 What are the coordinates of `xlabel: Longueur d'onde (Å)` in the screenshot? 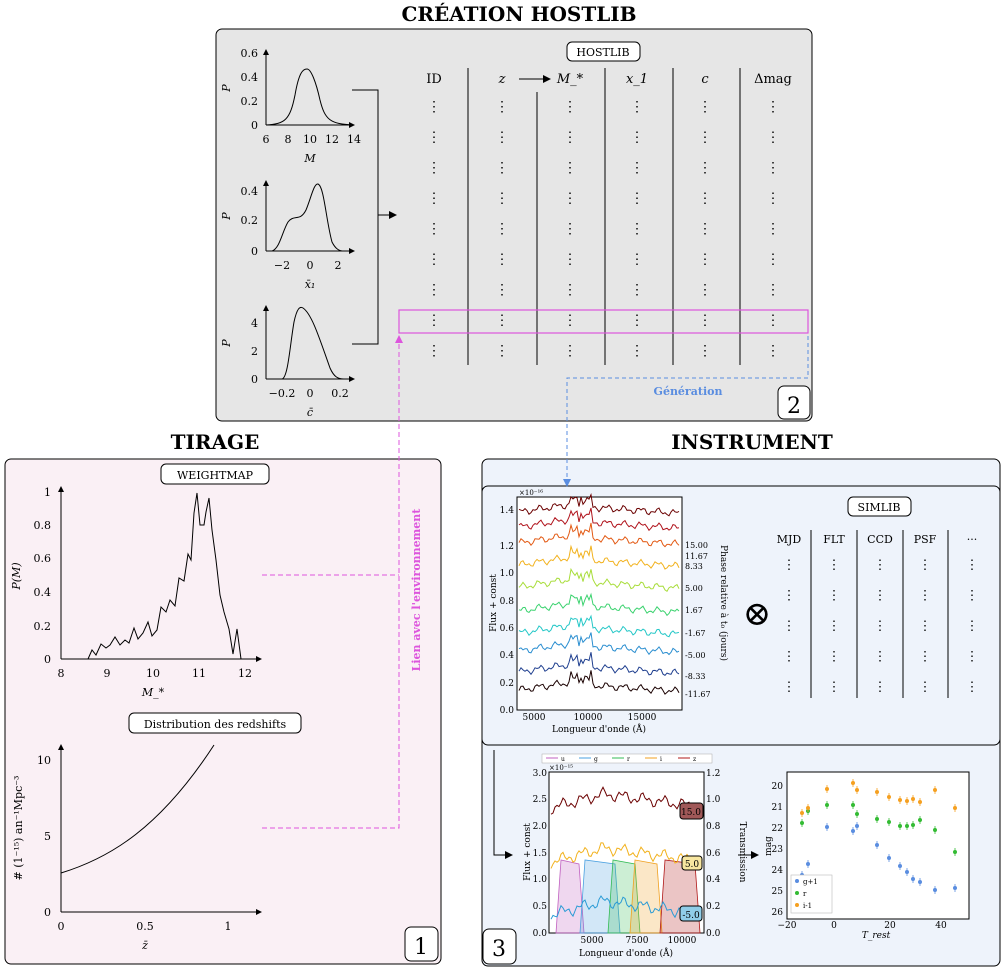 It's located at (599, 729).